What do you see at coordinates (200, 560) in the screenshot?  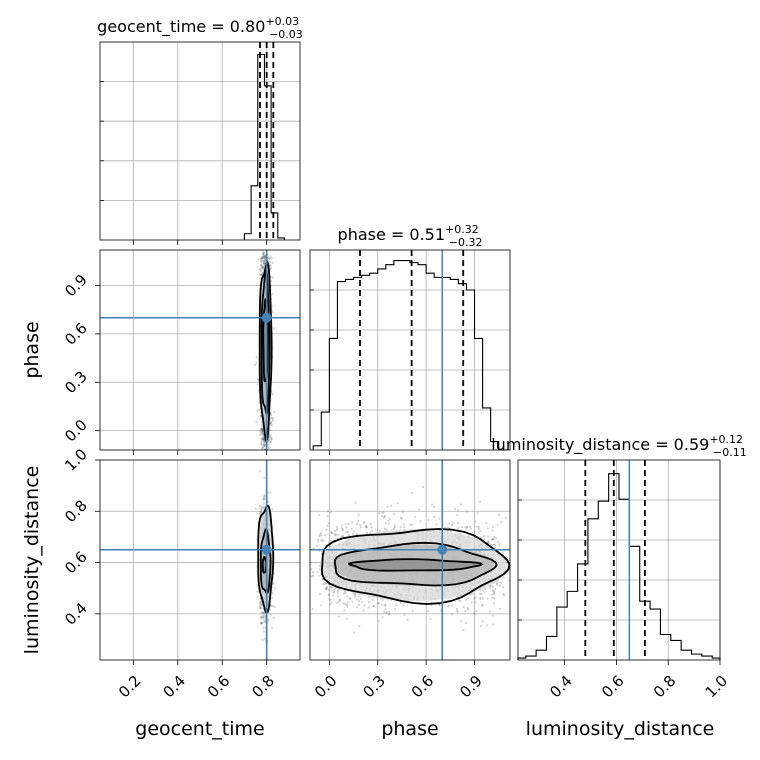 I see `density-luminosity_distance_vs_geocent_time` at bounding box center [200, 560].